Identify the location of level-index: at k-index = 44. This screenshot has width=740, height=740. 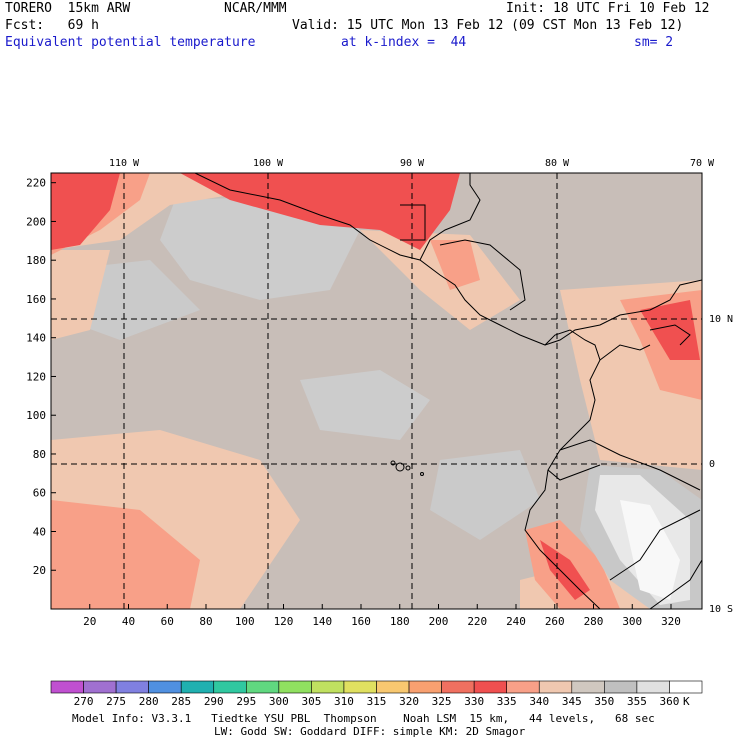
(404, 42).